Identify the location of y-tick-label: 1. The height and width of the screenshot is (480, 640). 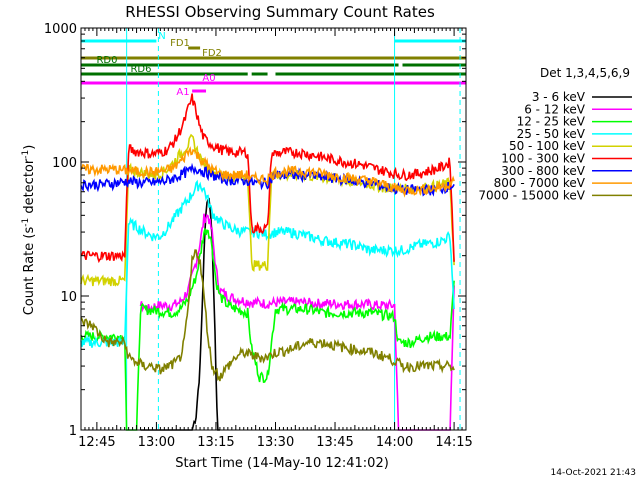
(73, 431).